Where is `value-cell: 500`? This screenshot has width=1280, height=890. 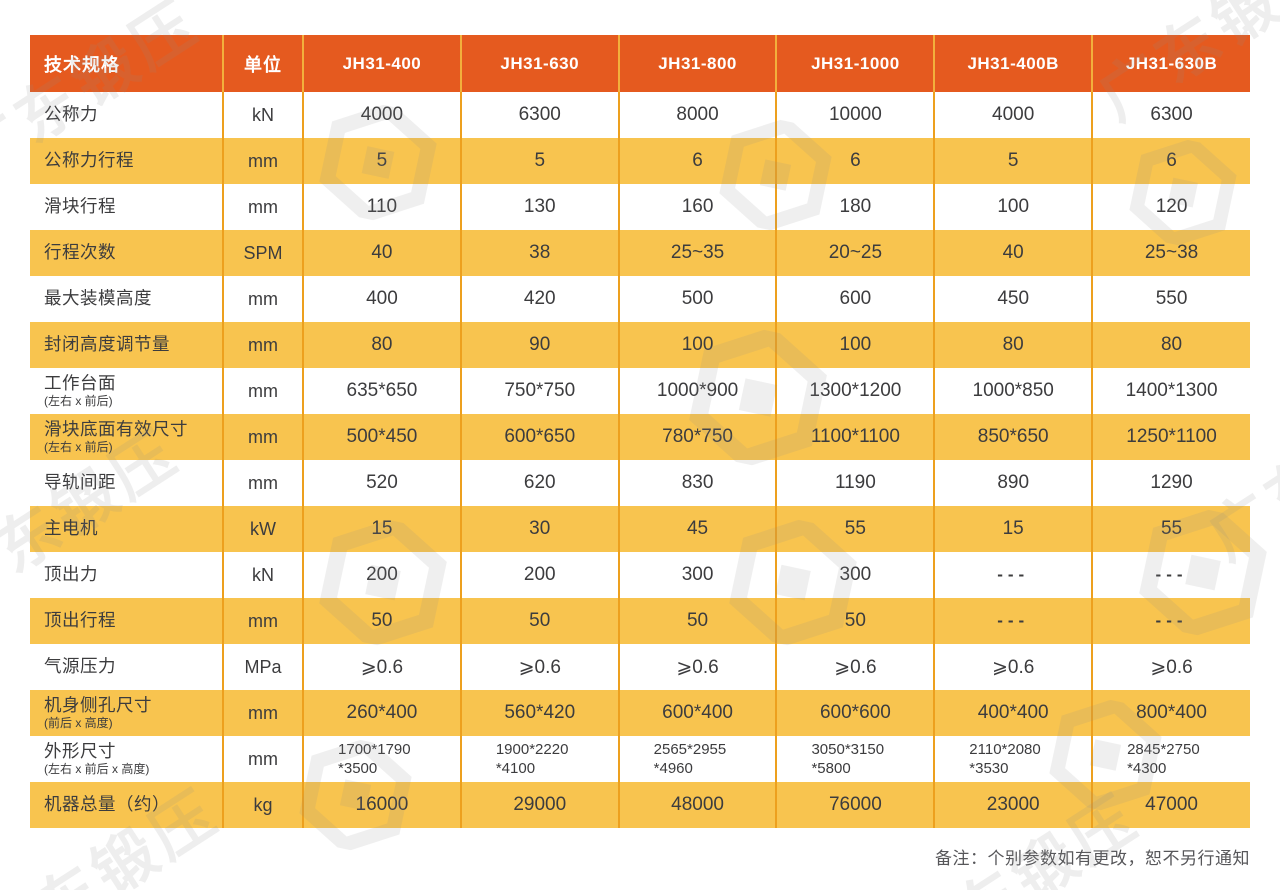 value-cell: 500 is located at coordinates (698, 299).